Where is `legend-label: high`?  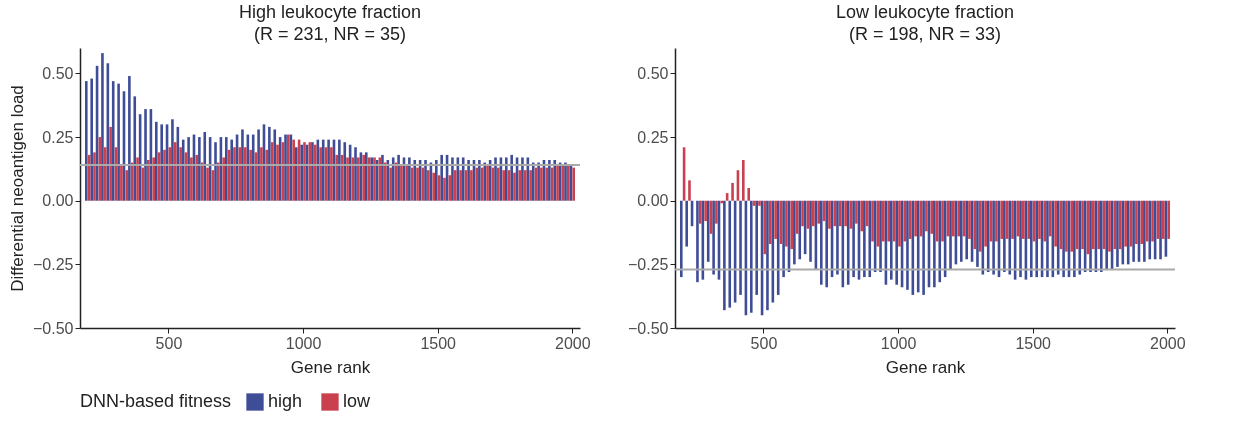 legend-label: high is located at coordinates (285, 401).